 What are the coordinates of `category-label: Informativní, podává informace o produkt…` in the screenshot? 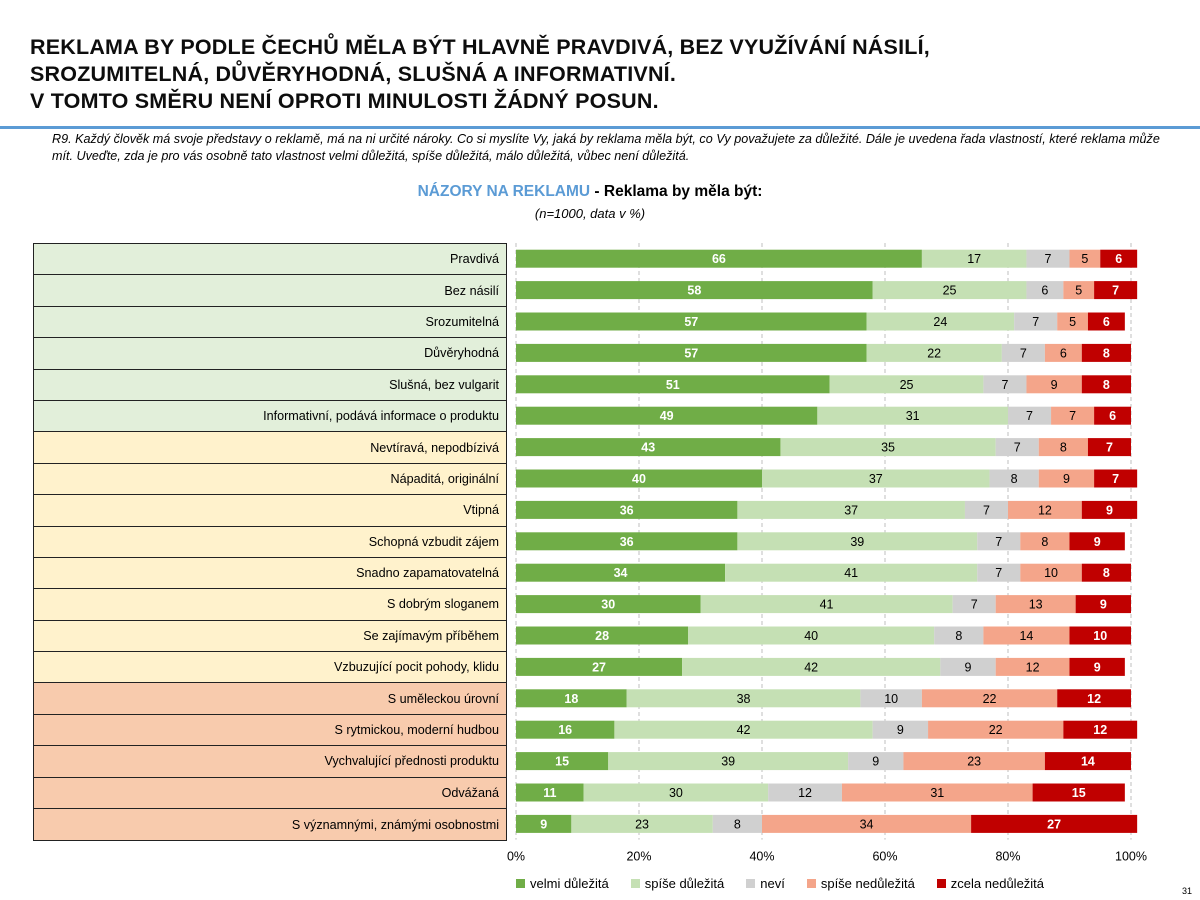 It's located at (270, 416).